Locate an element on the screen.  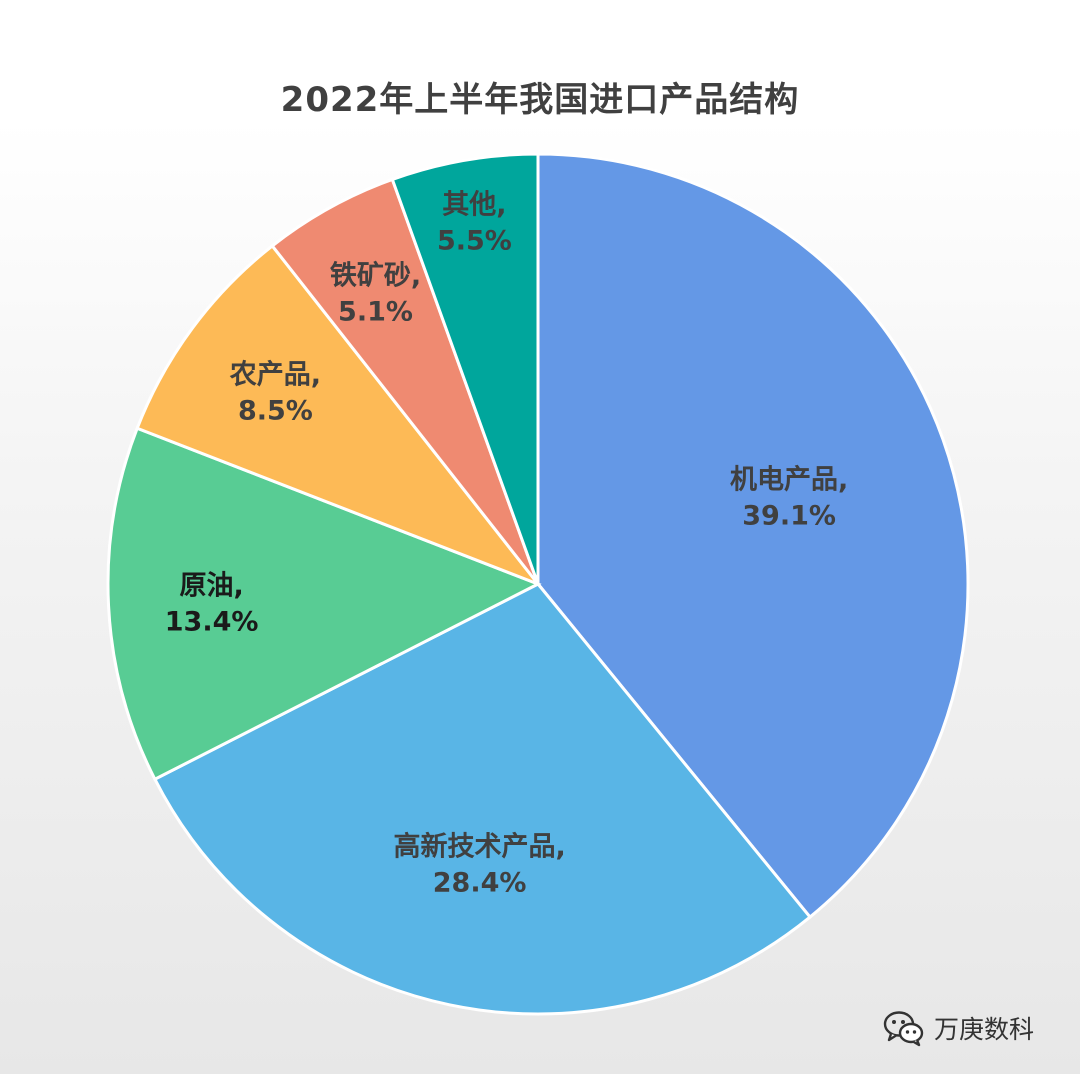
slice-label-value-6: 5.5% is located at coordinates (474, 241).